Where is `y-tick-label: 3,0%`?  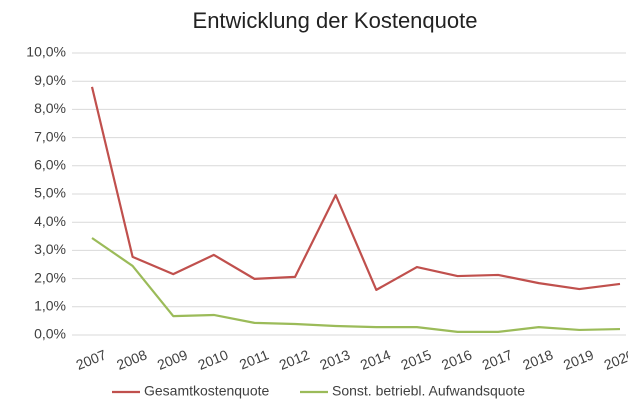
y-tick-label: 3,0% is located at coordinates (50, 249).